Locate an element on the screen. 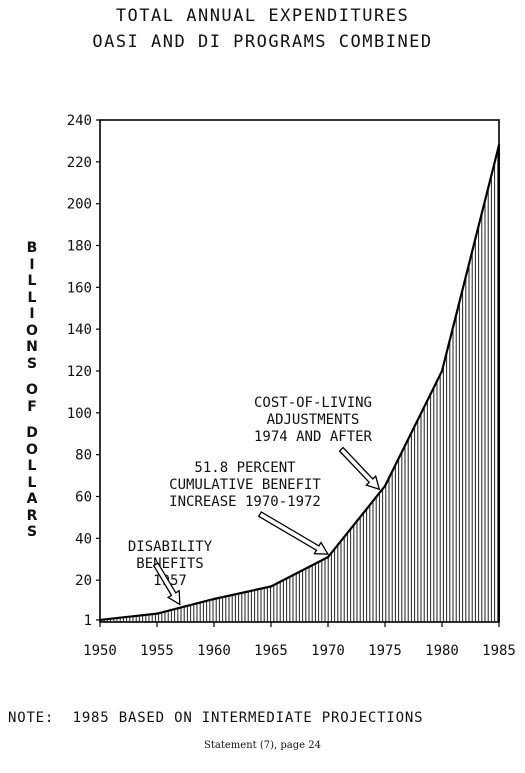  y-axis-label-letter: N is located at coordinates (32, 347).